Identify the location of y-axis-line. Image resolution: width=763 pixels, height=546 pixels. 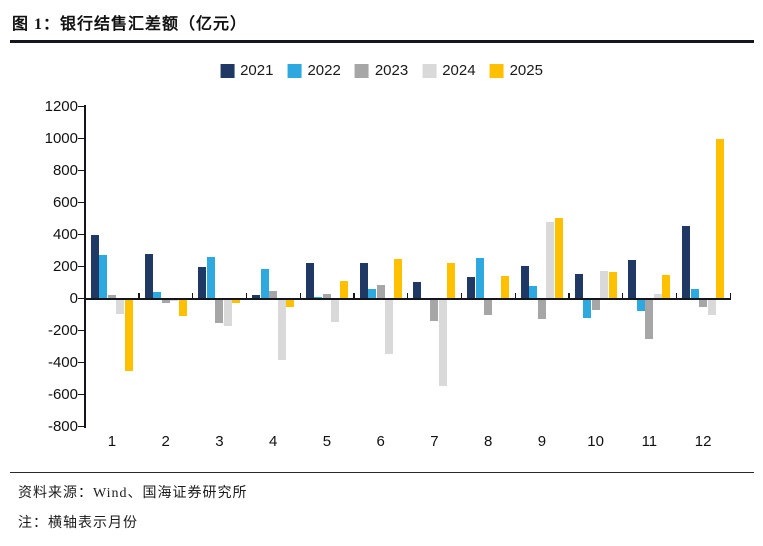
(85, 266).